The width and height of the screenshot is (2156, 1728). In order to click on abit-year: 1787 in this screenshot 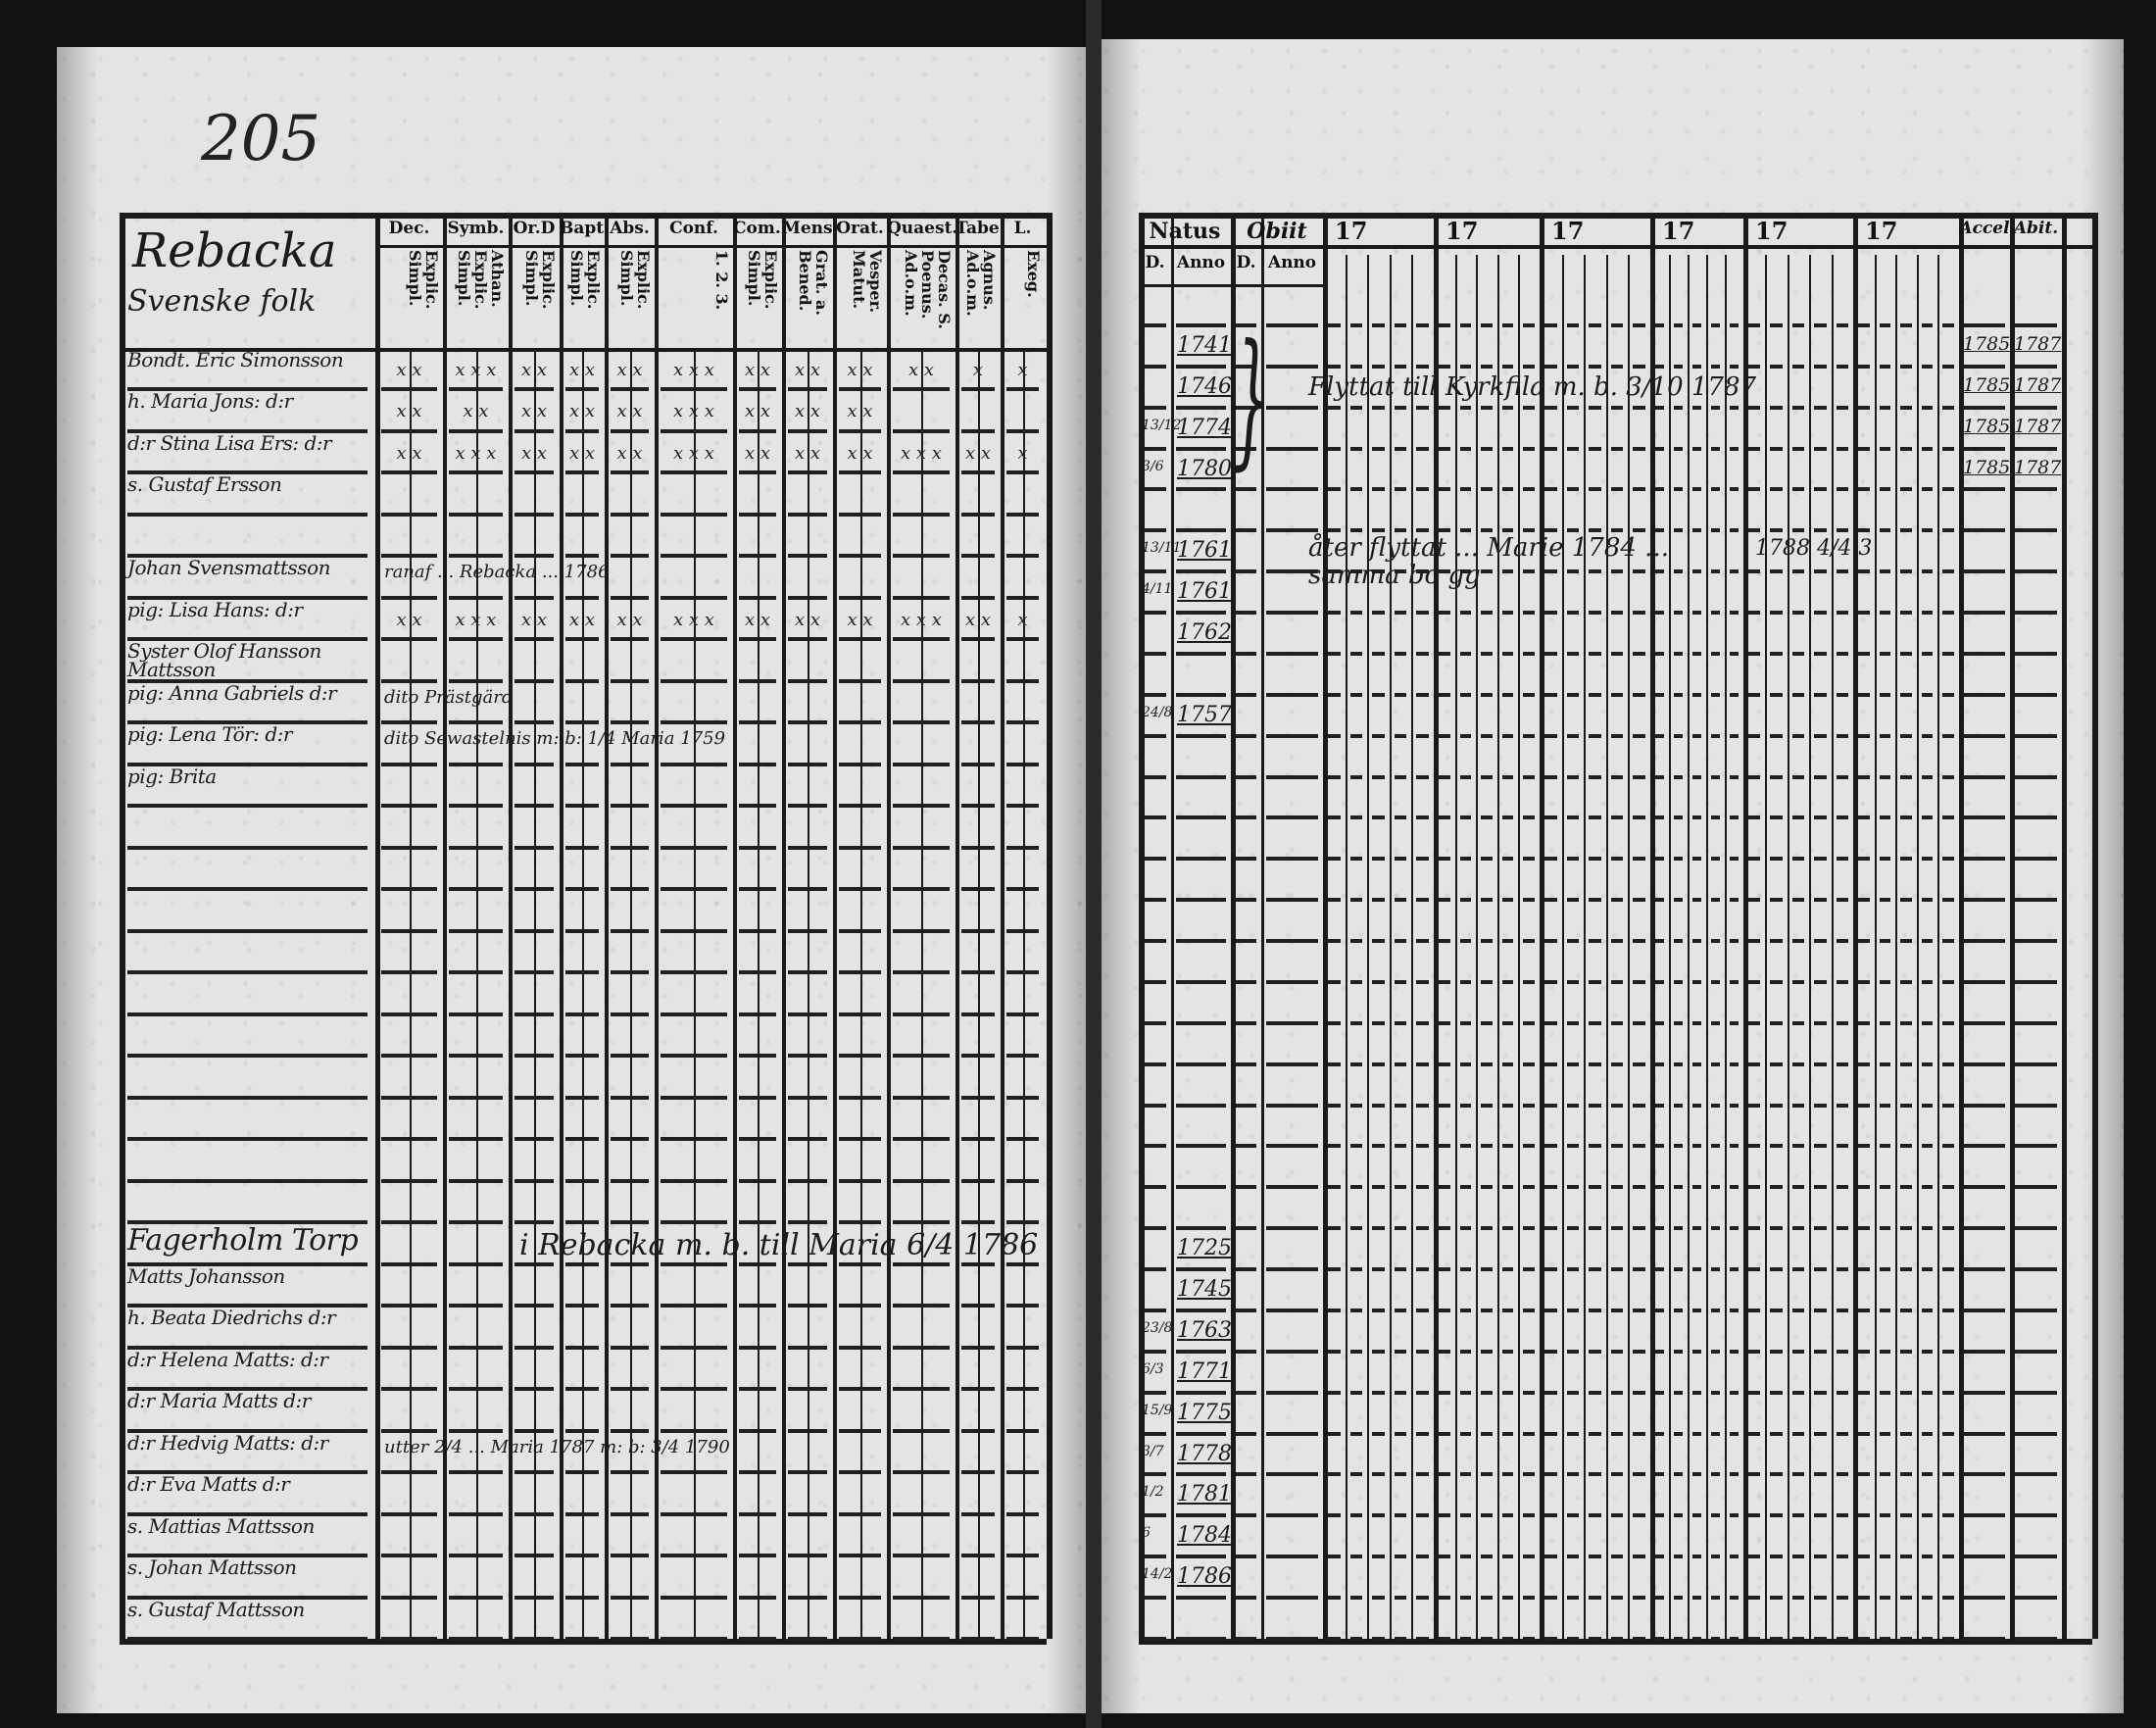, I will do `click(2038, 384)`.